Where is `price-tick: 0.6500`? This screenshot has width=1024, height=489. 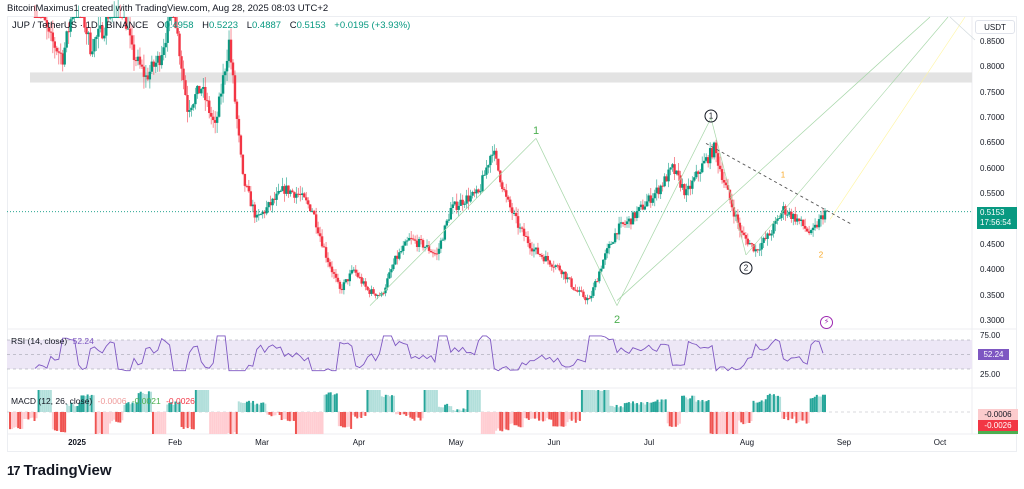
price-tick: 0.6500 is located at coordinates (992, 143).